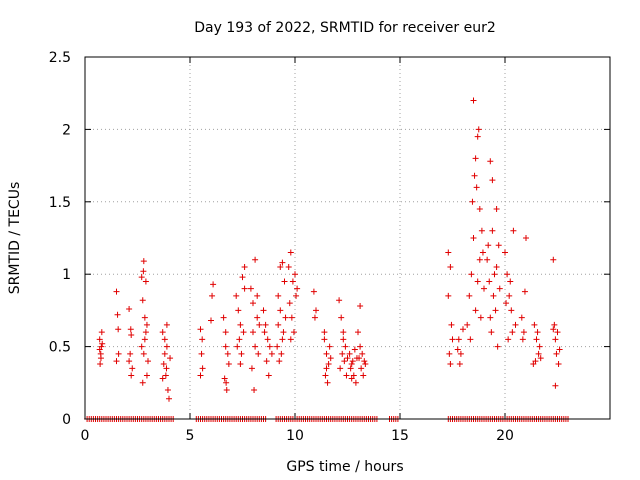 This screenshot has width=640, height=480. I want to click on x-tick-label: 10, so click(295, 436).